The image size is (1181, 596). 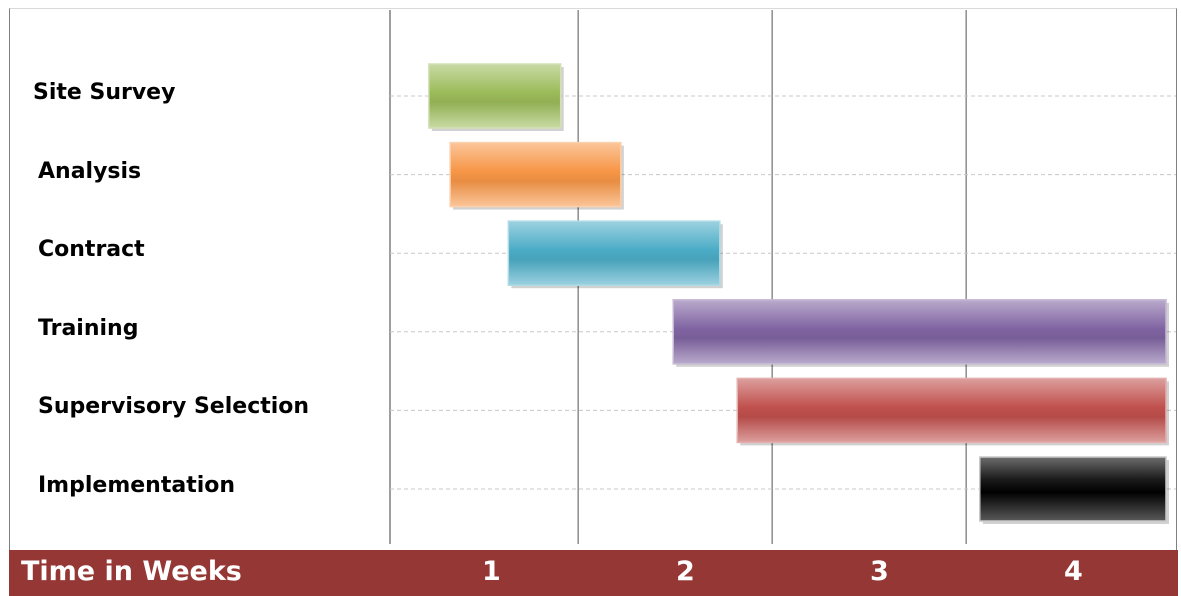 I want to click on x-tick-label: 4, so click(x=1073, y=571).